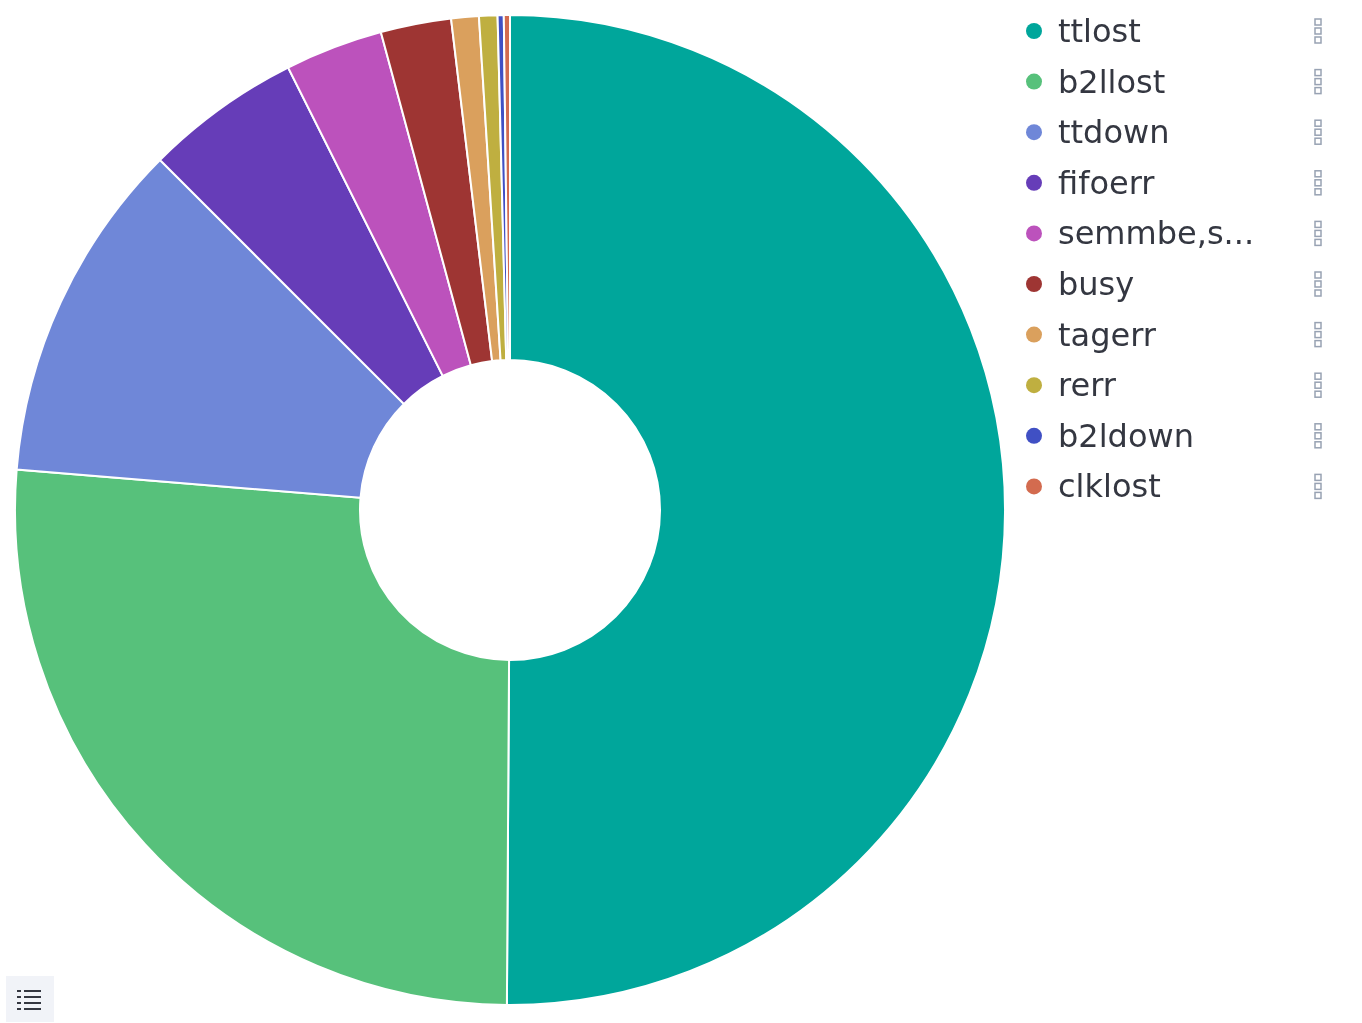 This screenshot has width=1362, height=1023. Describe the element at coordinates (1087, 385) in the screenshot. I see `legend-label: rerr` at that location.